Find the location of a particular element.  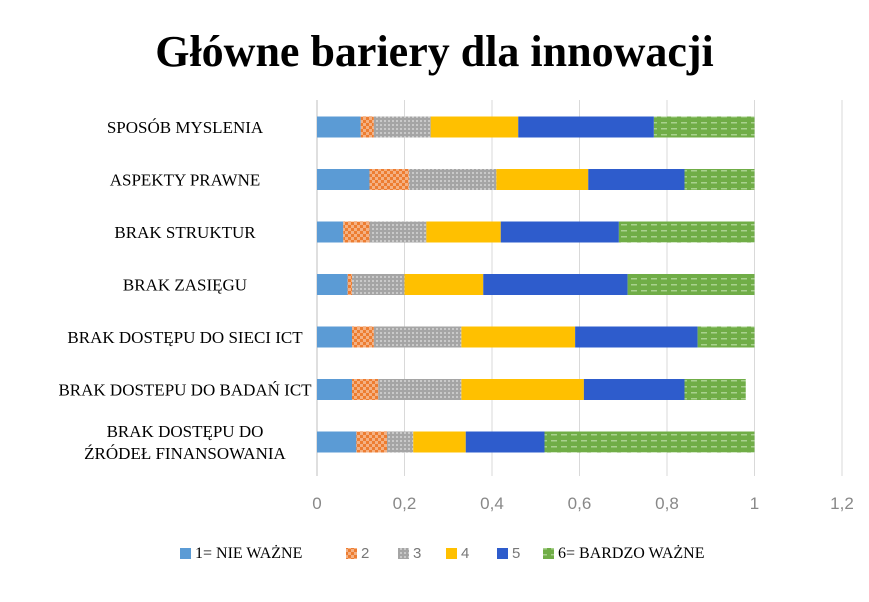

x-tick-label: 0,4 is located at coordinates (492, 503).